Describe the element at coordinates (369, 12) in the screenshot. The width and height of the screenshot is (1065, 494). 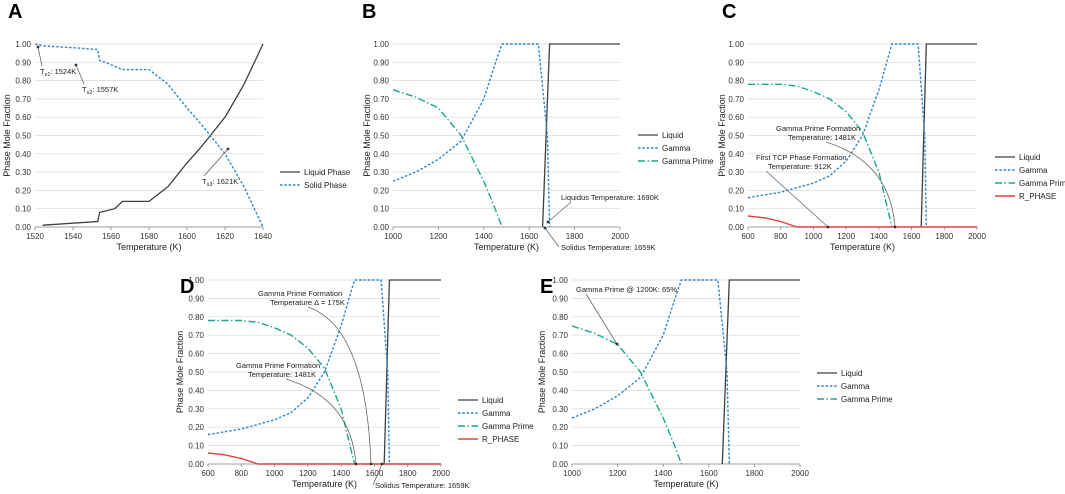
I see `panel-label: B` at that location.